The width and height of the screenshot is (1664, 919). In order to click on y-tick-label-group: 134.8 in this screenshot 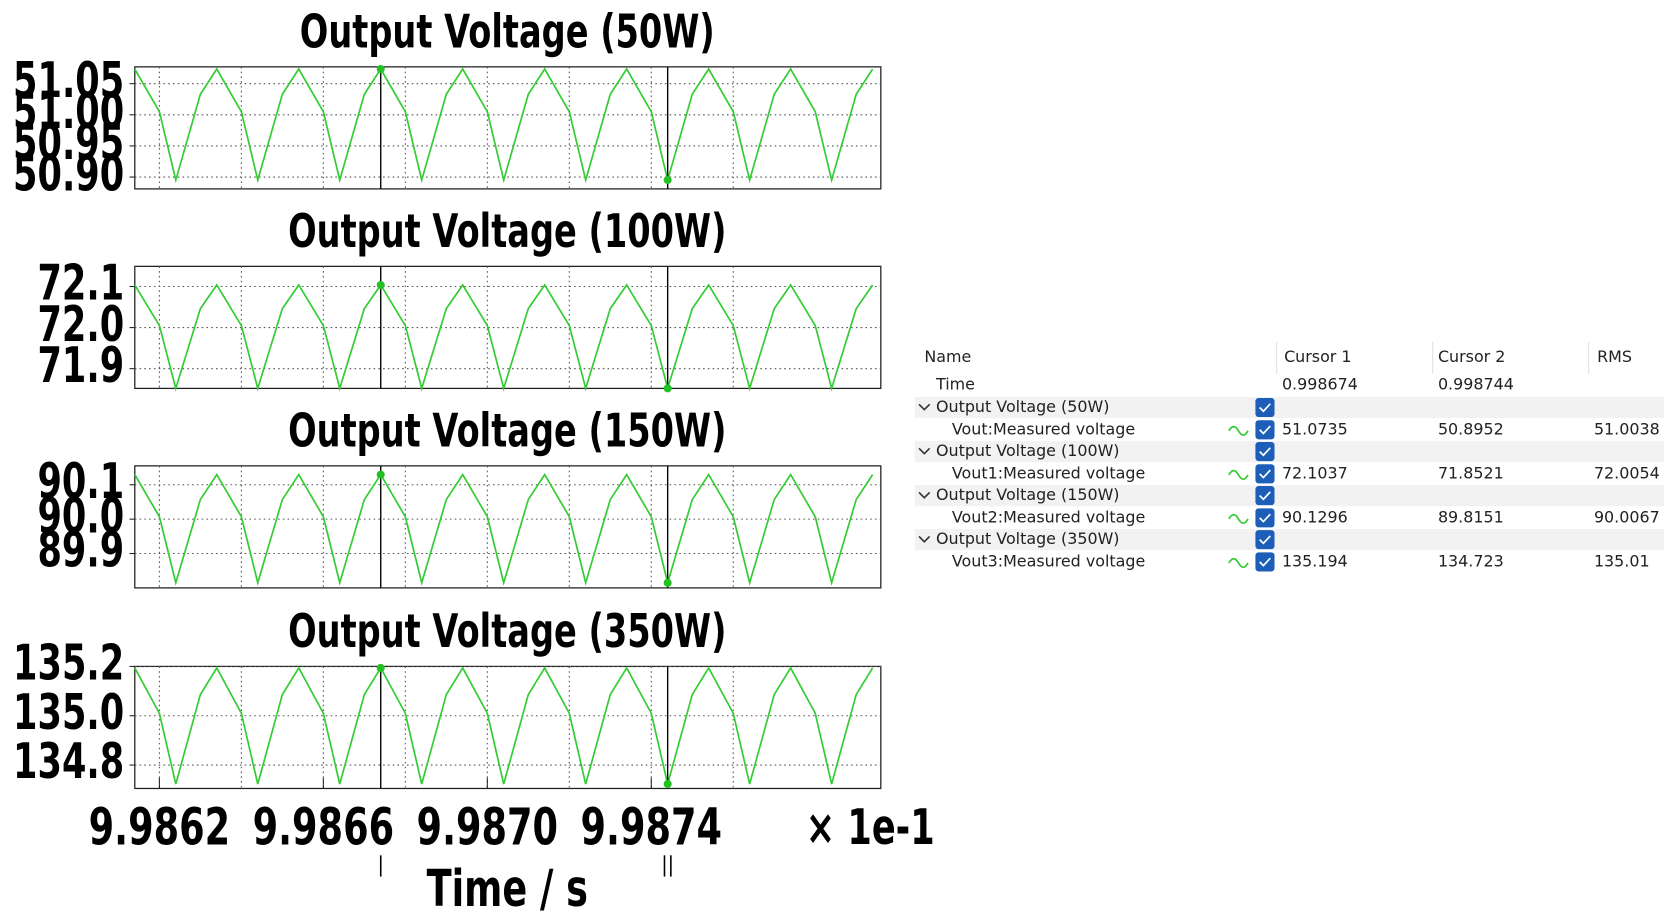, I will do `click(68, 763)`.